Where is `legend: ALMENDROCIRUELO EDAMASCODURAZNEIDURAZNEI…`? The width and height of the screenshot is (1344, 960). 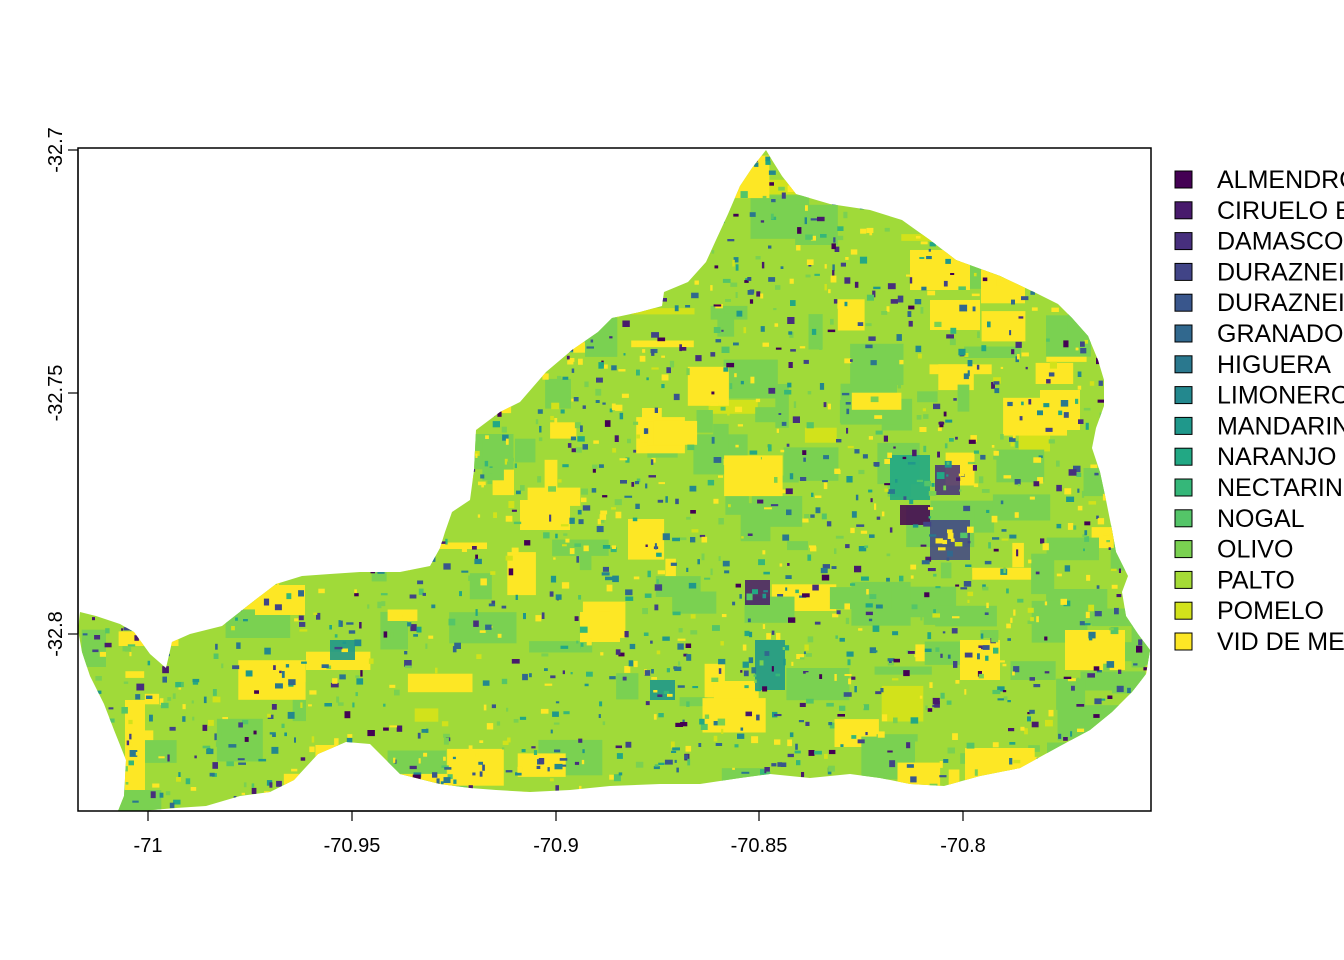
legend: ALMENDROCIRUELO EDAMASCODURAZNEIDURAZNEI… is located at coordinates (1259, 411).